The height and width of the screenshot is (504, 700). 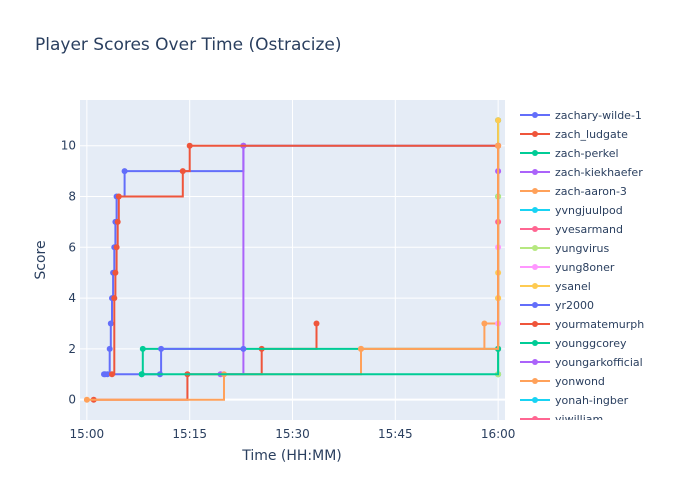 I want to click on legend-label: zach-aaron-3, so click(x=591, y=191).